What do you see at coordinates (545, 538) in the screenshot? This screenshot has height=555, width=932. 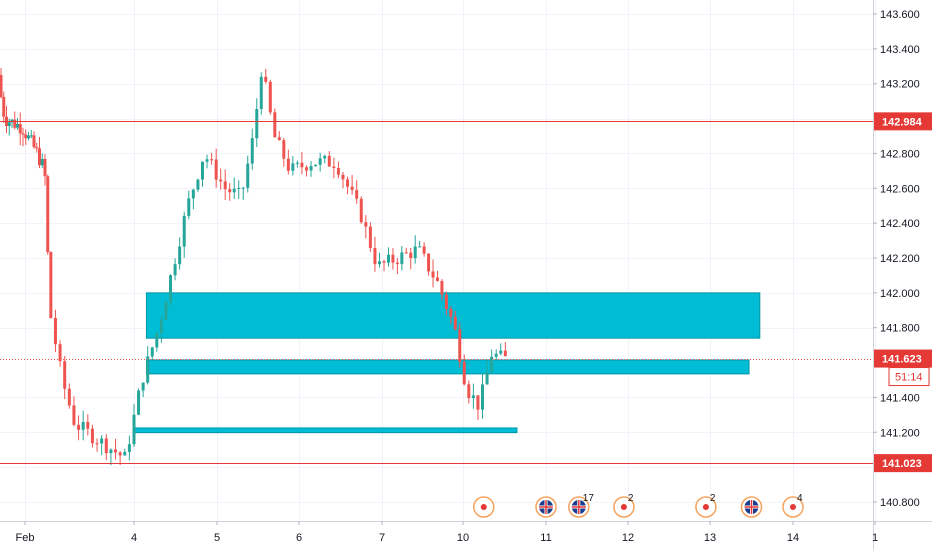 I see `x-tick-label-6: 11` at bounding box center [545, 538].